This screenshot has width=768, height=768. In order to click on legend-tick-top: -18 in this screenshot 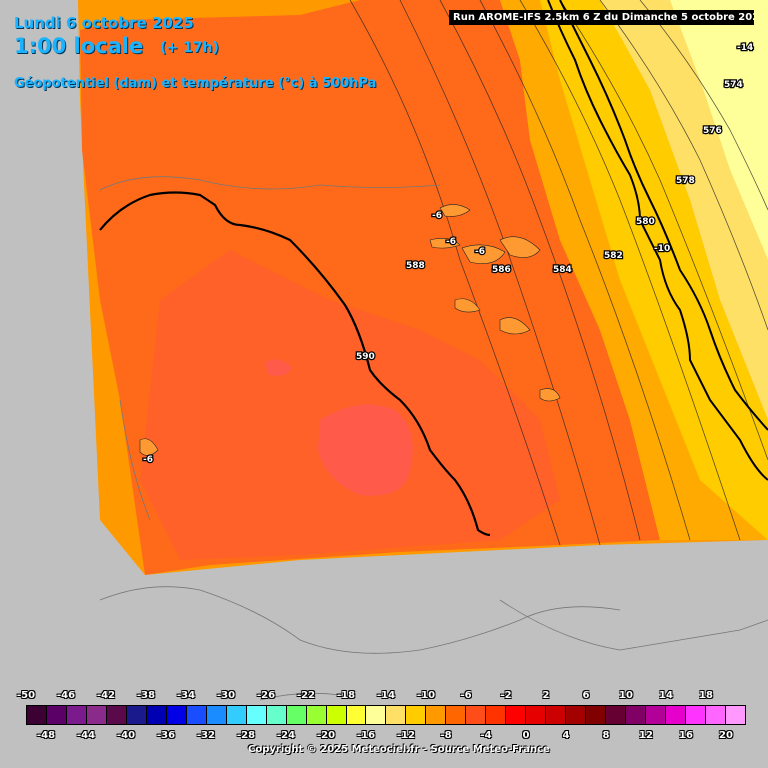, I will do `click(346, 695)`.